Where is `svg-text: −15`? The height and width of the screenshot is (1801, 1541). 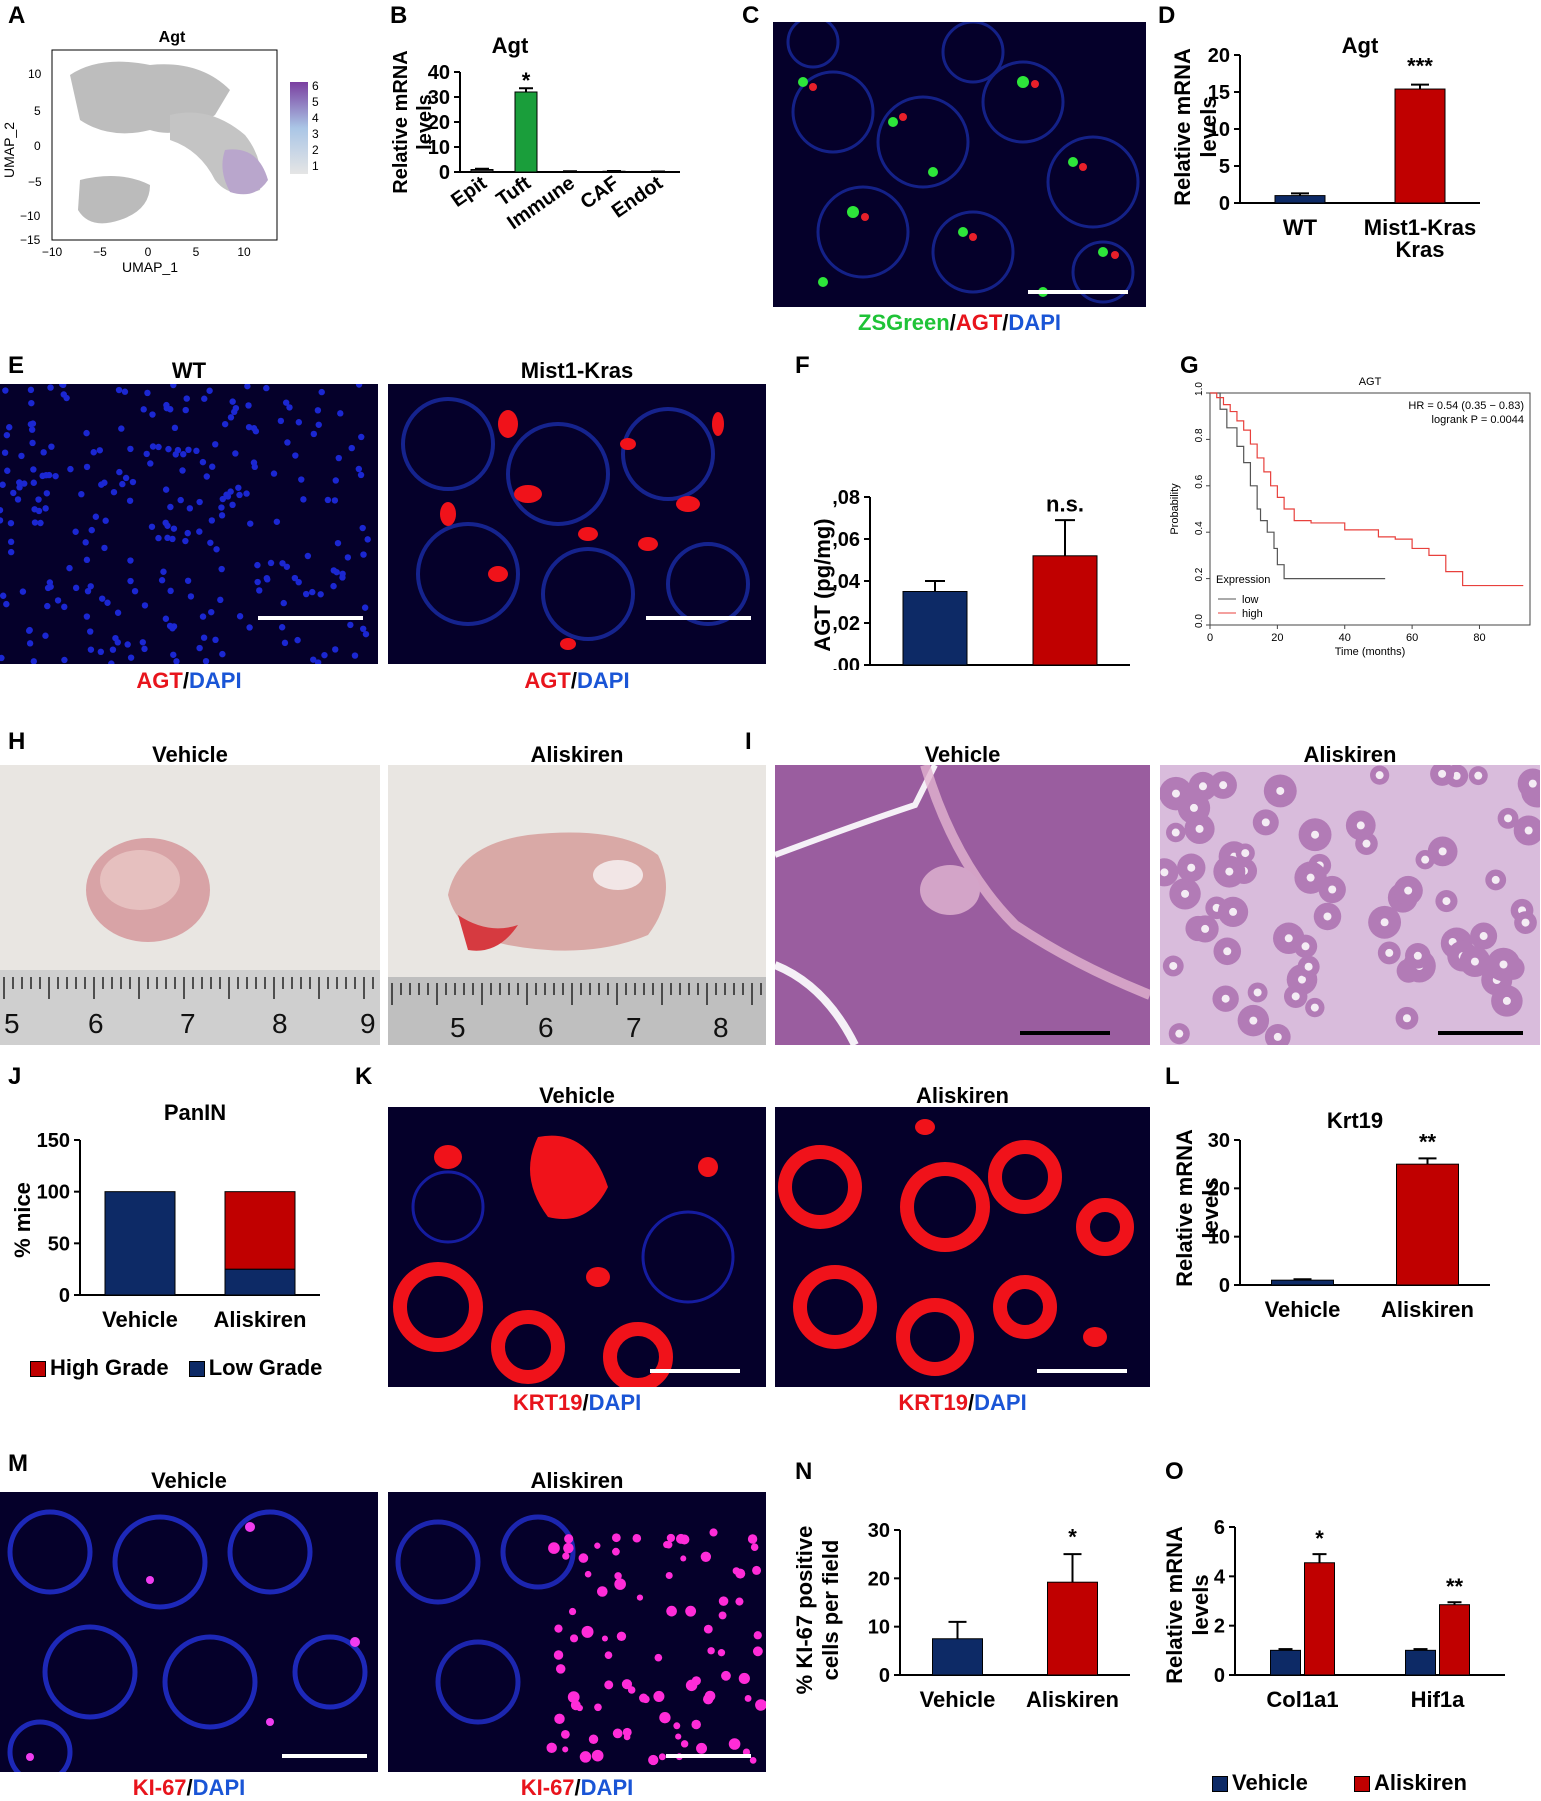 svg-text: −15 is located at coordinates (30, 240).